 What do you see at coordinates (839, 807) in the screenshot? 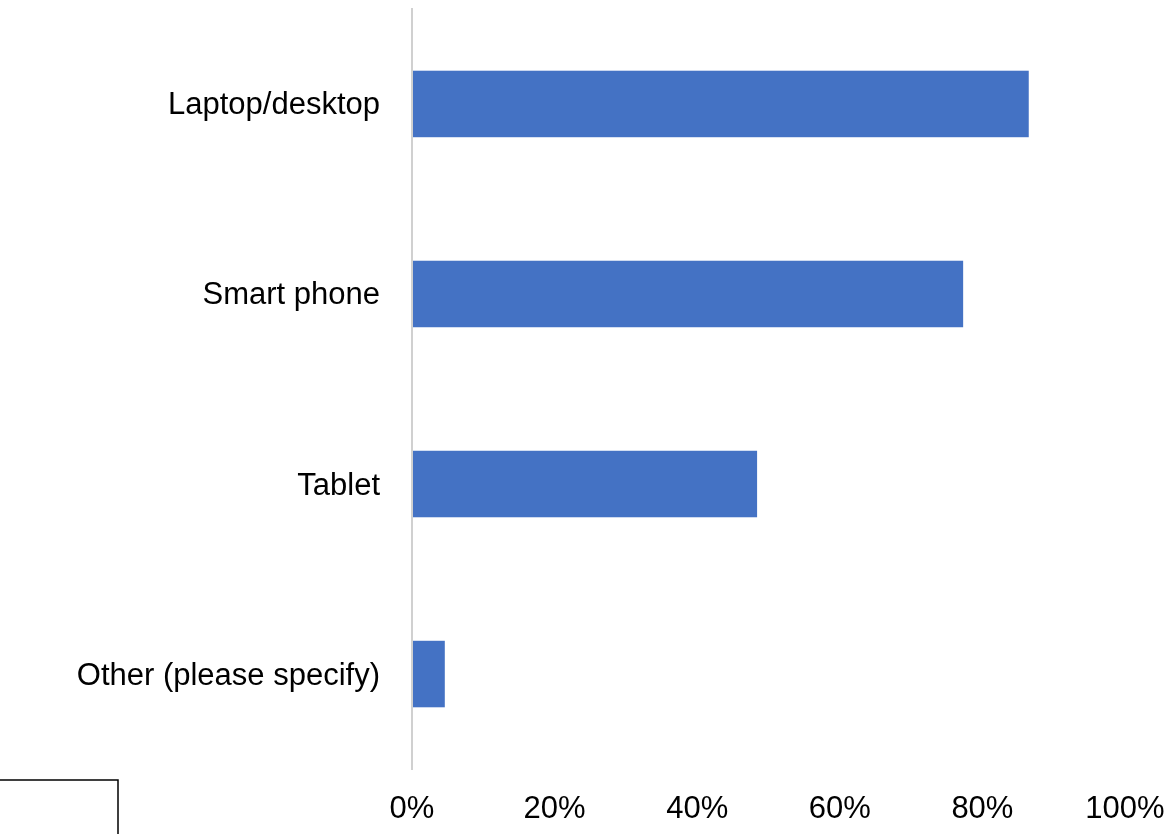
I see `x-tick-label: 60%` at bounding box center [839, 807].